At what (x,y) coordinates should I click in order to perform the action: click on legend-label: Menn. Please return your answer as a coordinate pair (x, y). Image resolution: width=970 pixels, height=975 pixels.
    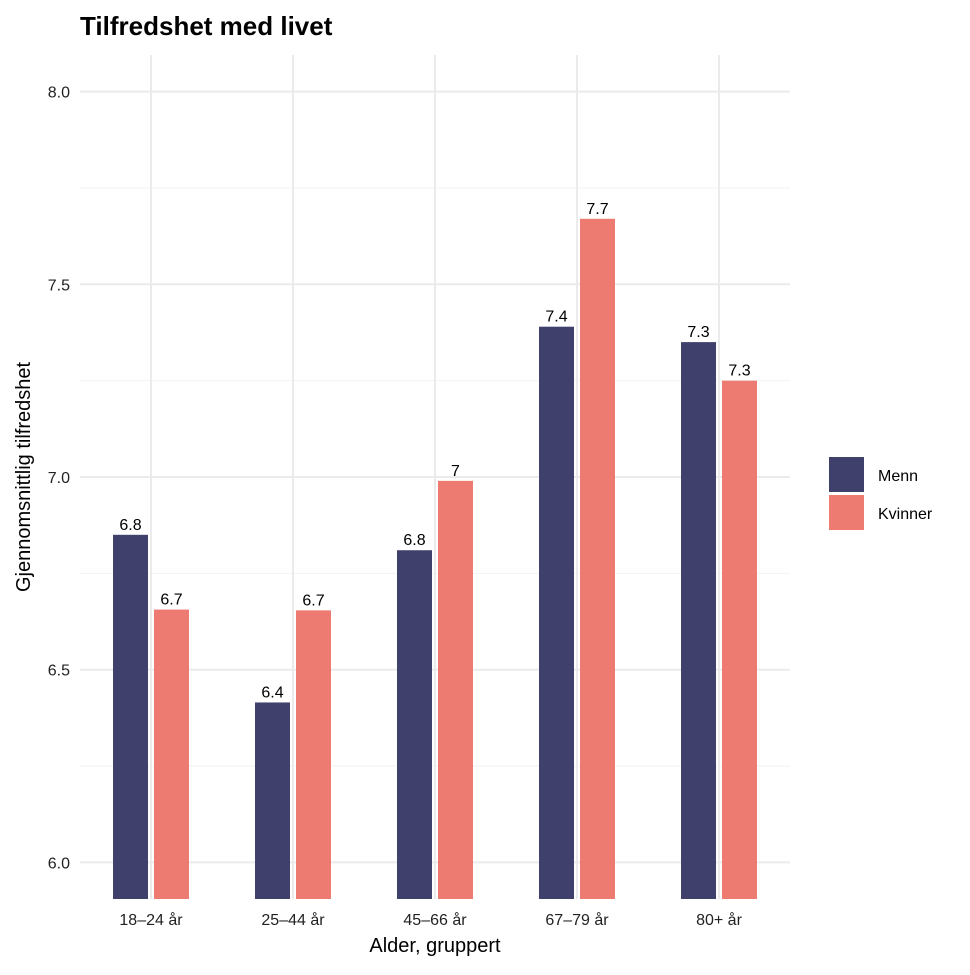
    Looking at the image, I should click on (898, 476).